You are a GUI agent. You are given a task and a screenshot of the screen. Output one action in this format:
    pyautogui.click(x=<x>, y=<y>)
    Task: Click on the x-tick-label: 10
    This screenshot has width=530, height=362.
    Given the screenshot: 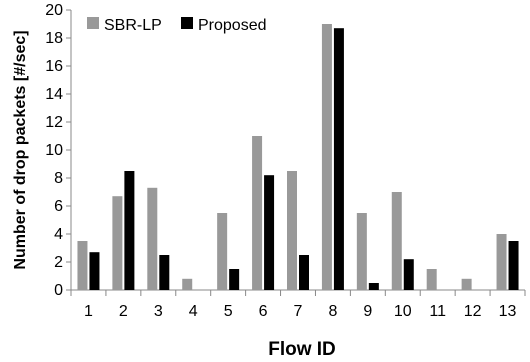 What is the action you would take?
    pyautogui.click(x=403, y=311)
    